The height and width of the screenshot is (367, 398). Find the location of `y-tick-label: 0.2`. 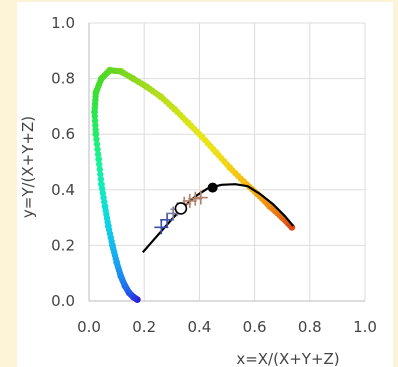

y-tick-label: 0.2 is located at coordinates (63, 245).